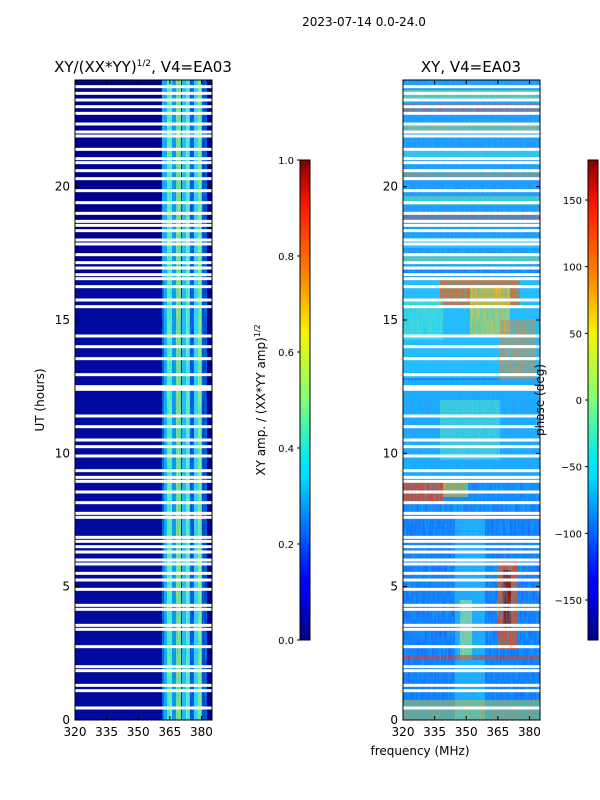 This screenshot has width=600, height=800. I want to click on colorbar-tick-label: 50, so click(575, 334).